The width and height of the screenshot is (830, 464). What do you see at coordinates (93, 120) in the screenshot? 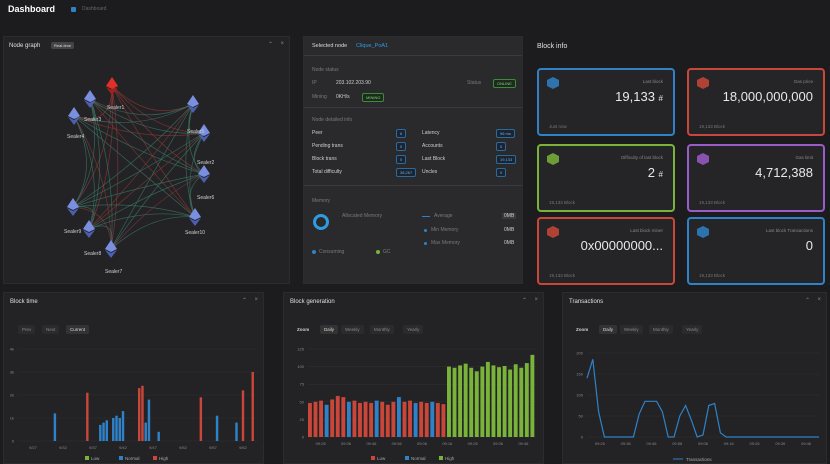
I see `node-label: Sealer3` at bounding box center [93, 120].